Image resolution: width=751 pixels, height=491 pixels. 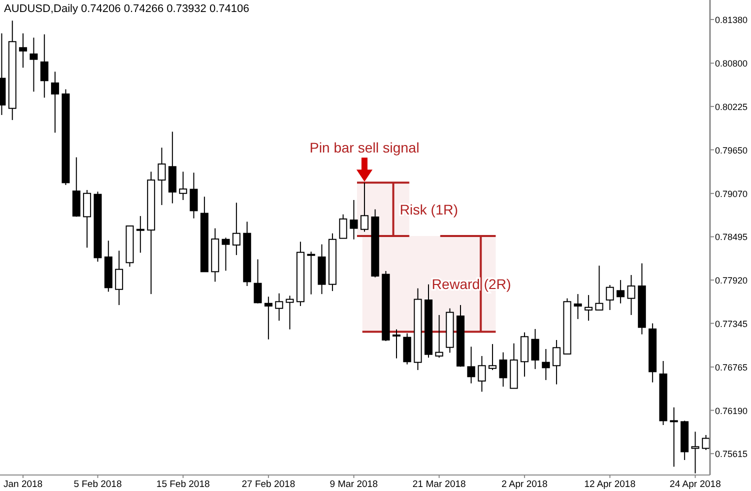 What do you see at coordinates (429, 209) in the screenshot?
I see `band-label: Risk (1R)` at bounding box center [429, 209].